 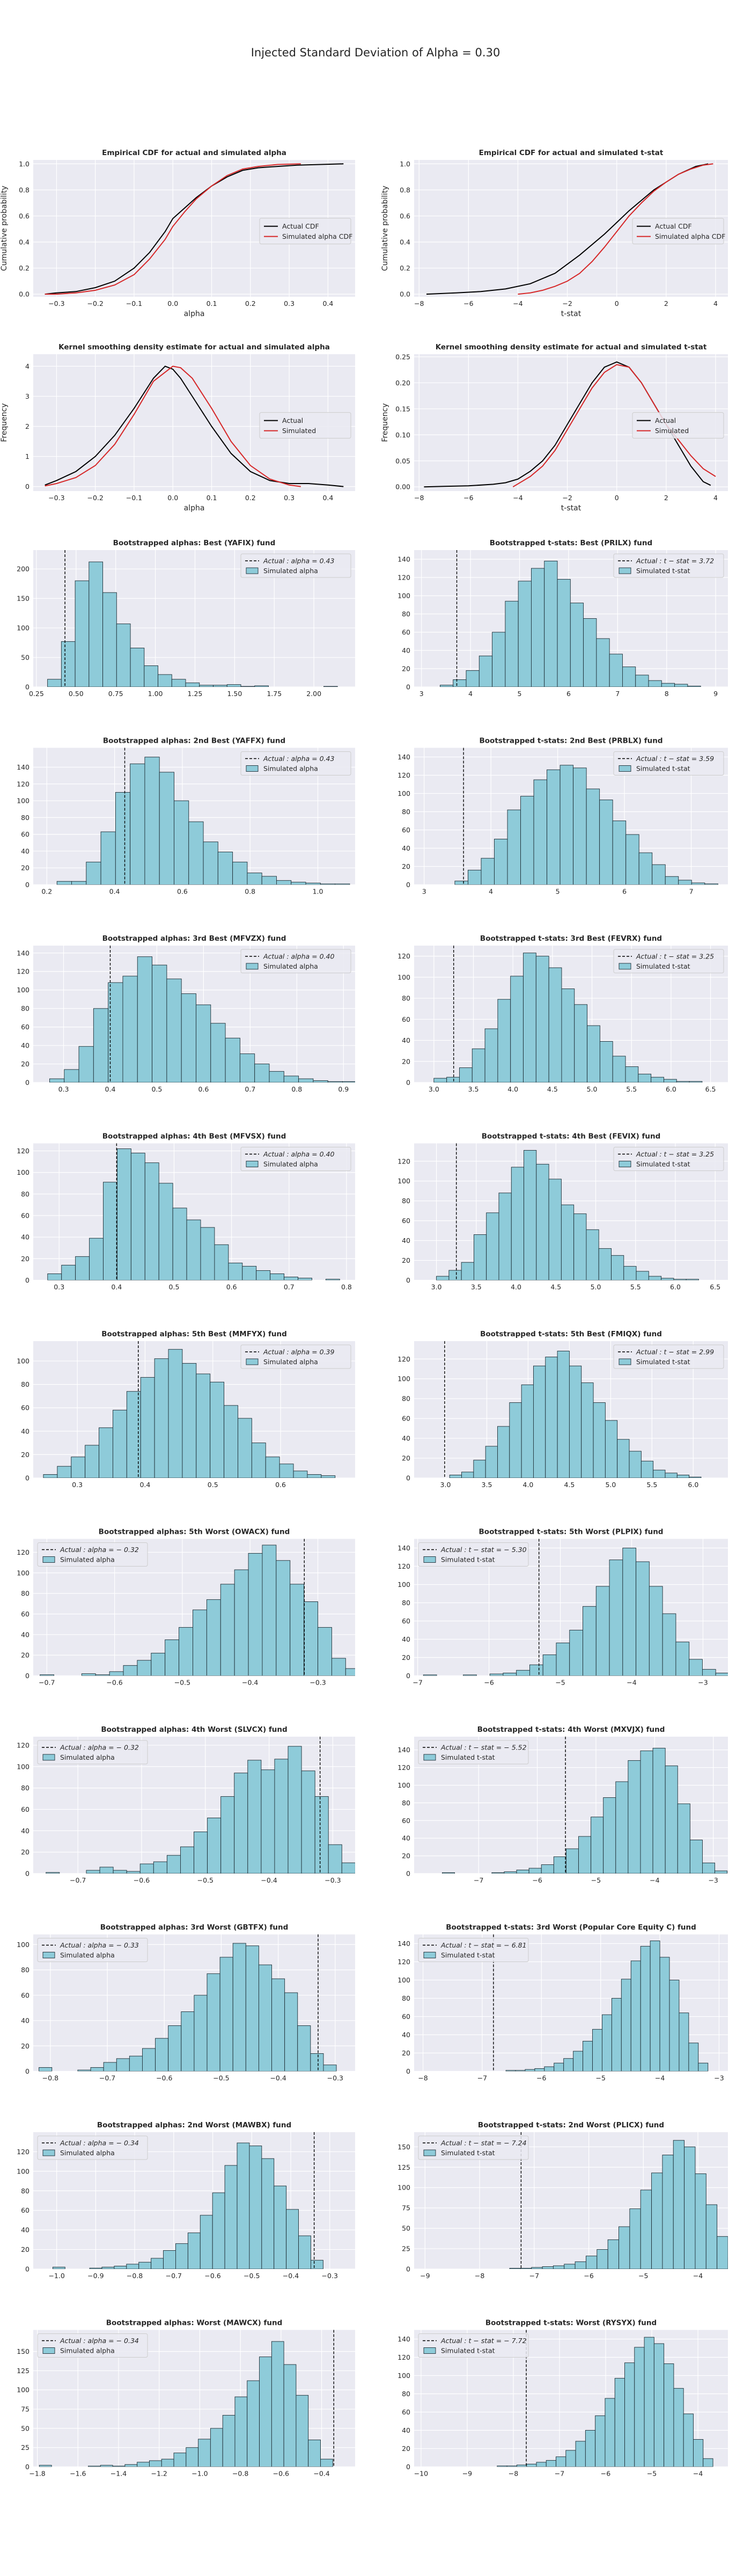 I want to click on x-tick-label: −0.3, so click(x=56, y=303).